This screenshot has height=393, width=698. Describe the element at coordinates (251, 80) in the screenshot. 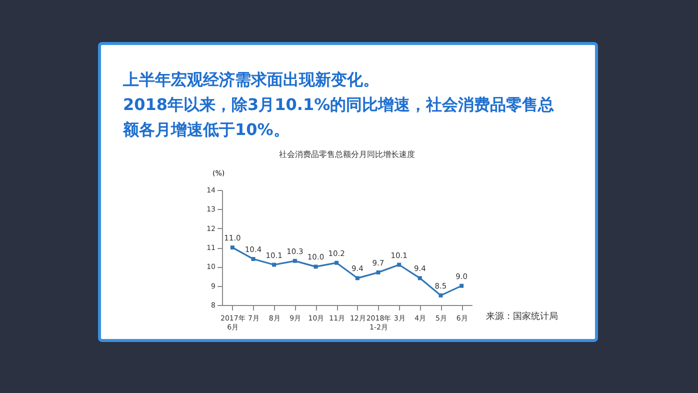

I see `text: 上半年宏观经济需求面出现新变化。` at that location.